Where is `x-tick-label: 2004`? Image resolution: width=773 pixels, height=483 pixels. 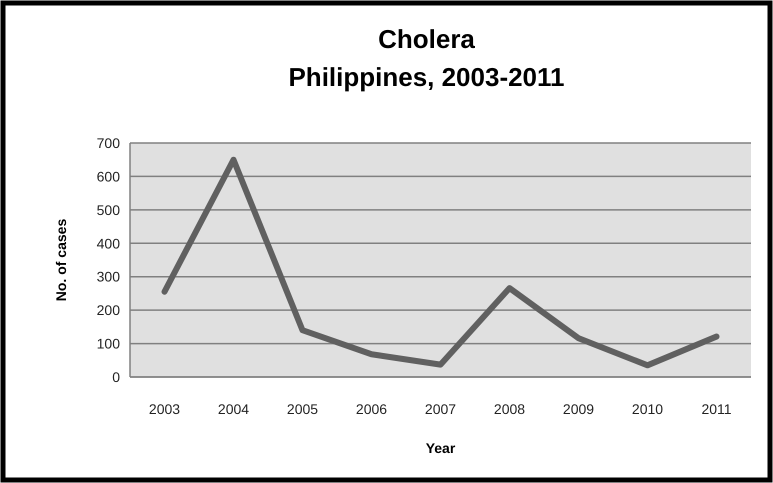
x-tick-label: 2004 is located at coordinates (234, 409).